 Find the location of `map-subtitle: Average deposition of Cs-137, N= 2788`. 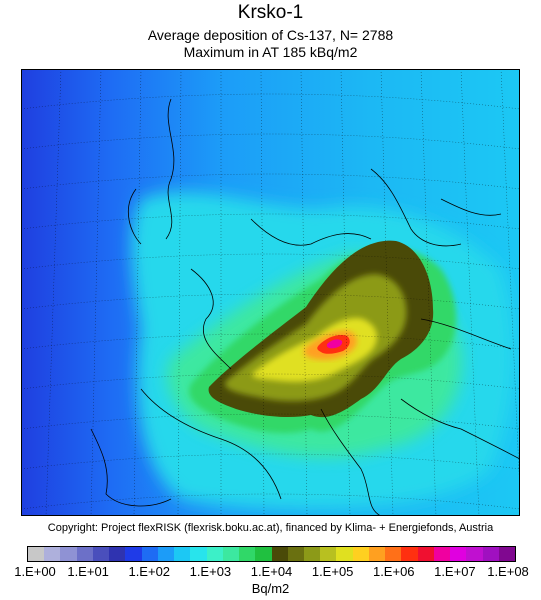

map-subtitle: Average deposition of Cs-137, N= 2788 is located at coordinates (270, 35).